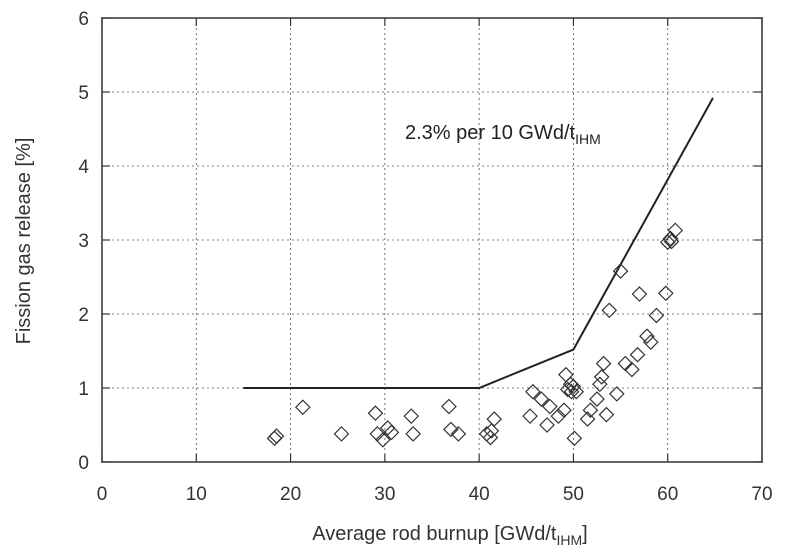 The width and height of the screenshot is (802, 551). I want to click on slope-annotation: 2.3% per 10 GWd/tIHM, so click(503, 134).